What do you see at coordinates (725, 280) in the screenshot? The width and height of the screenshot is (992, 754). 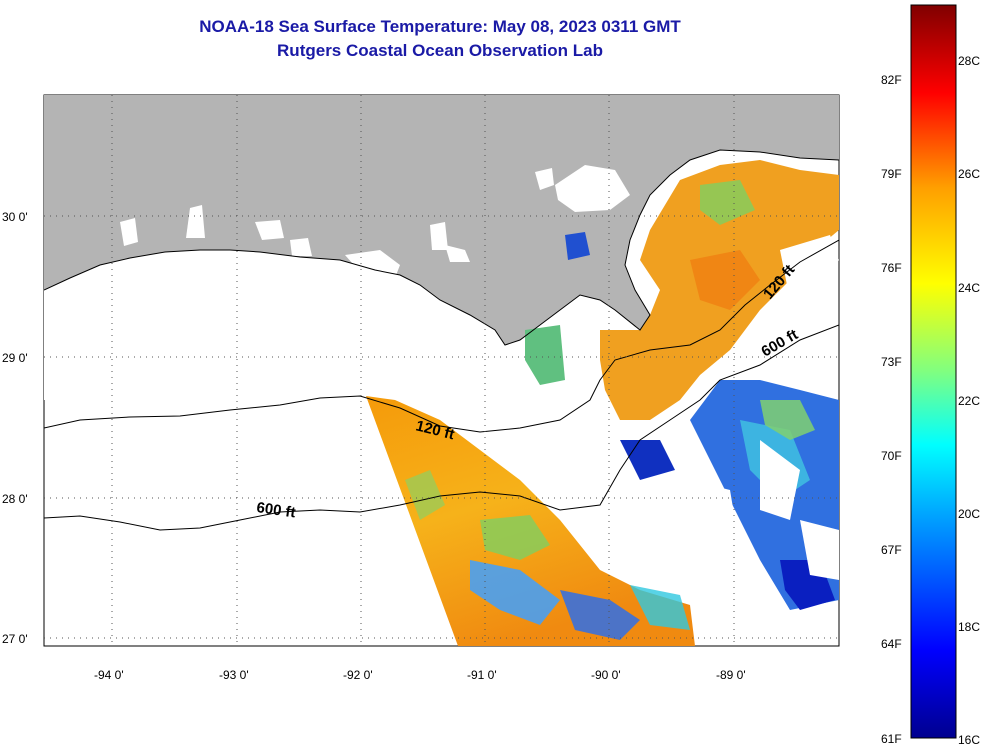 I see `sst-east-warm` at bounding box center [725, 280].